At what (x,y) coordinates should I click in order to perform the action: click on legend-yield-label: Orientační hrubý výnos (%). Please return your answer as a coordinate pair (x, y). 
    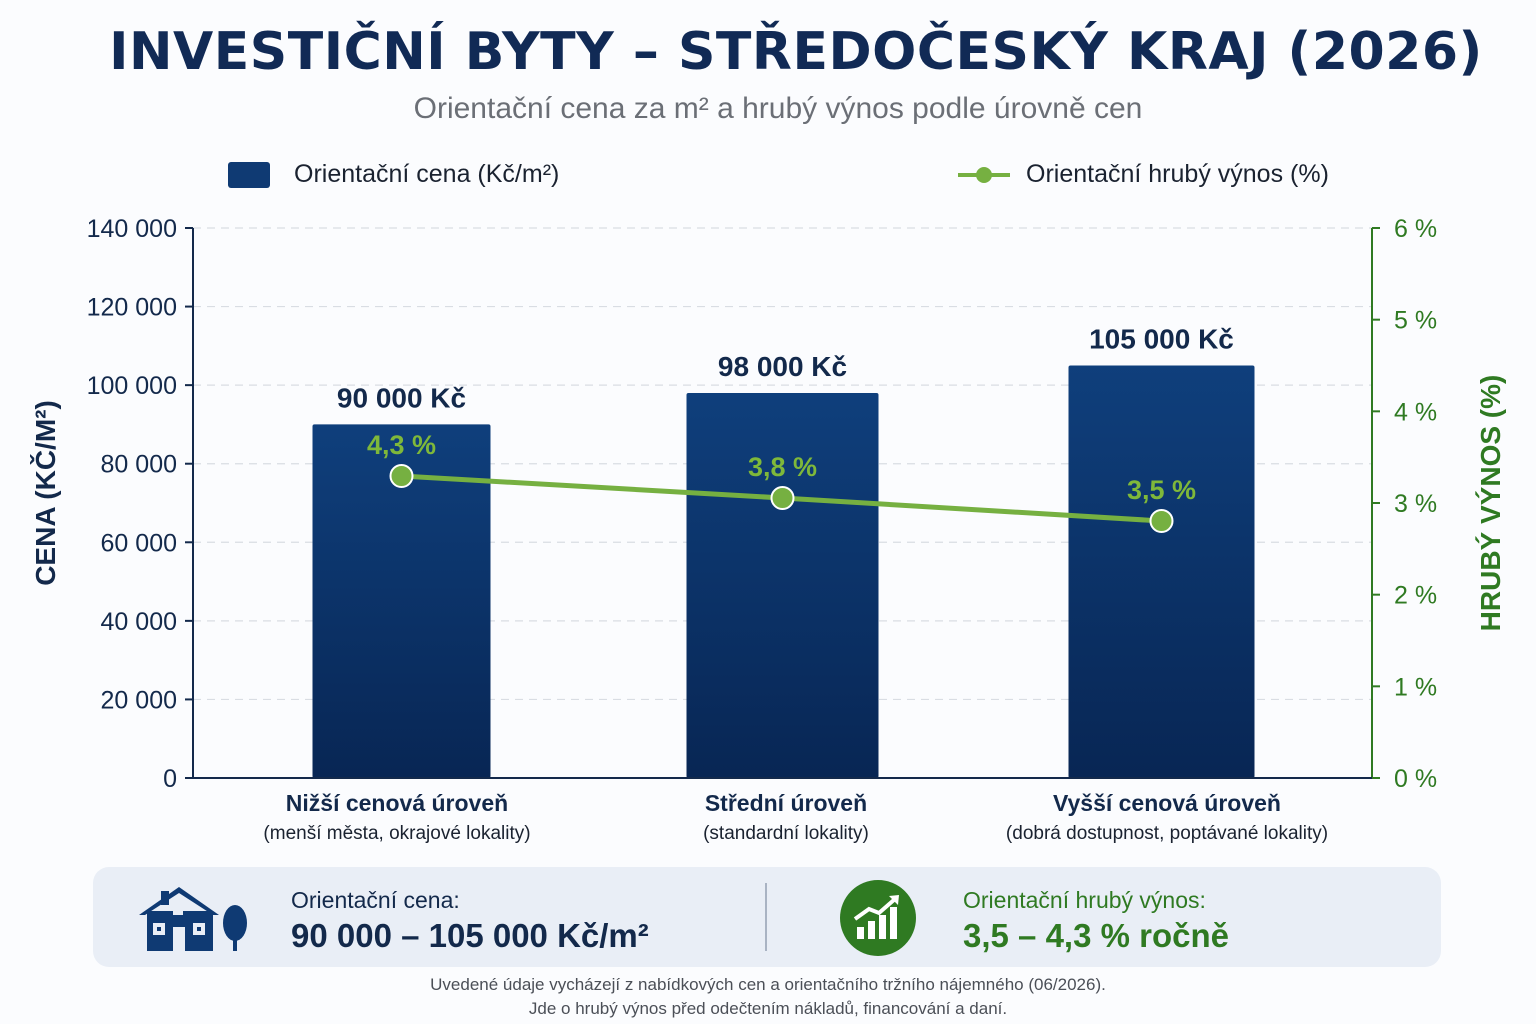
    Looking at the image, I should click on (1177, 174).